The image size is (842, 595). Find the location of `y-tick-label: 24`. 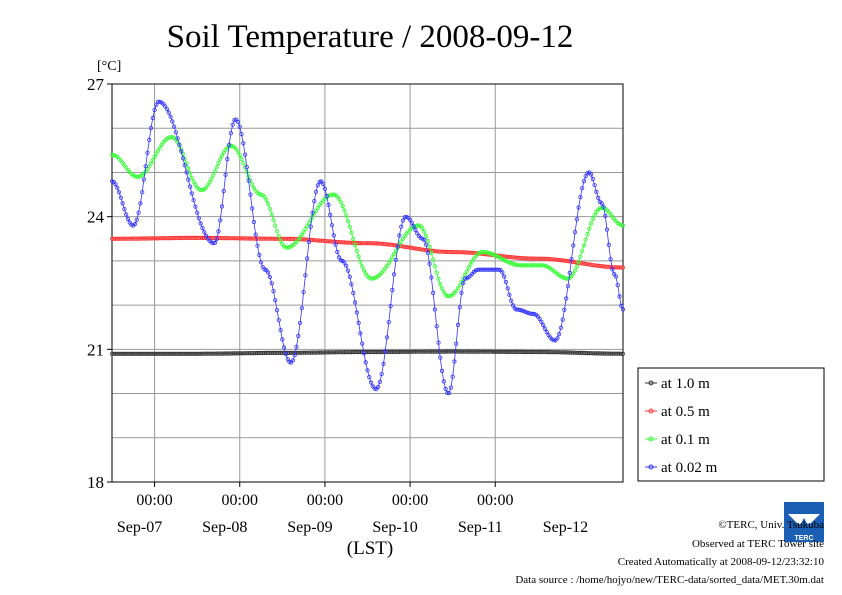

y-tick-label: 24 is located at coordinates (96, 217).